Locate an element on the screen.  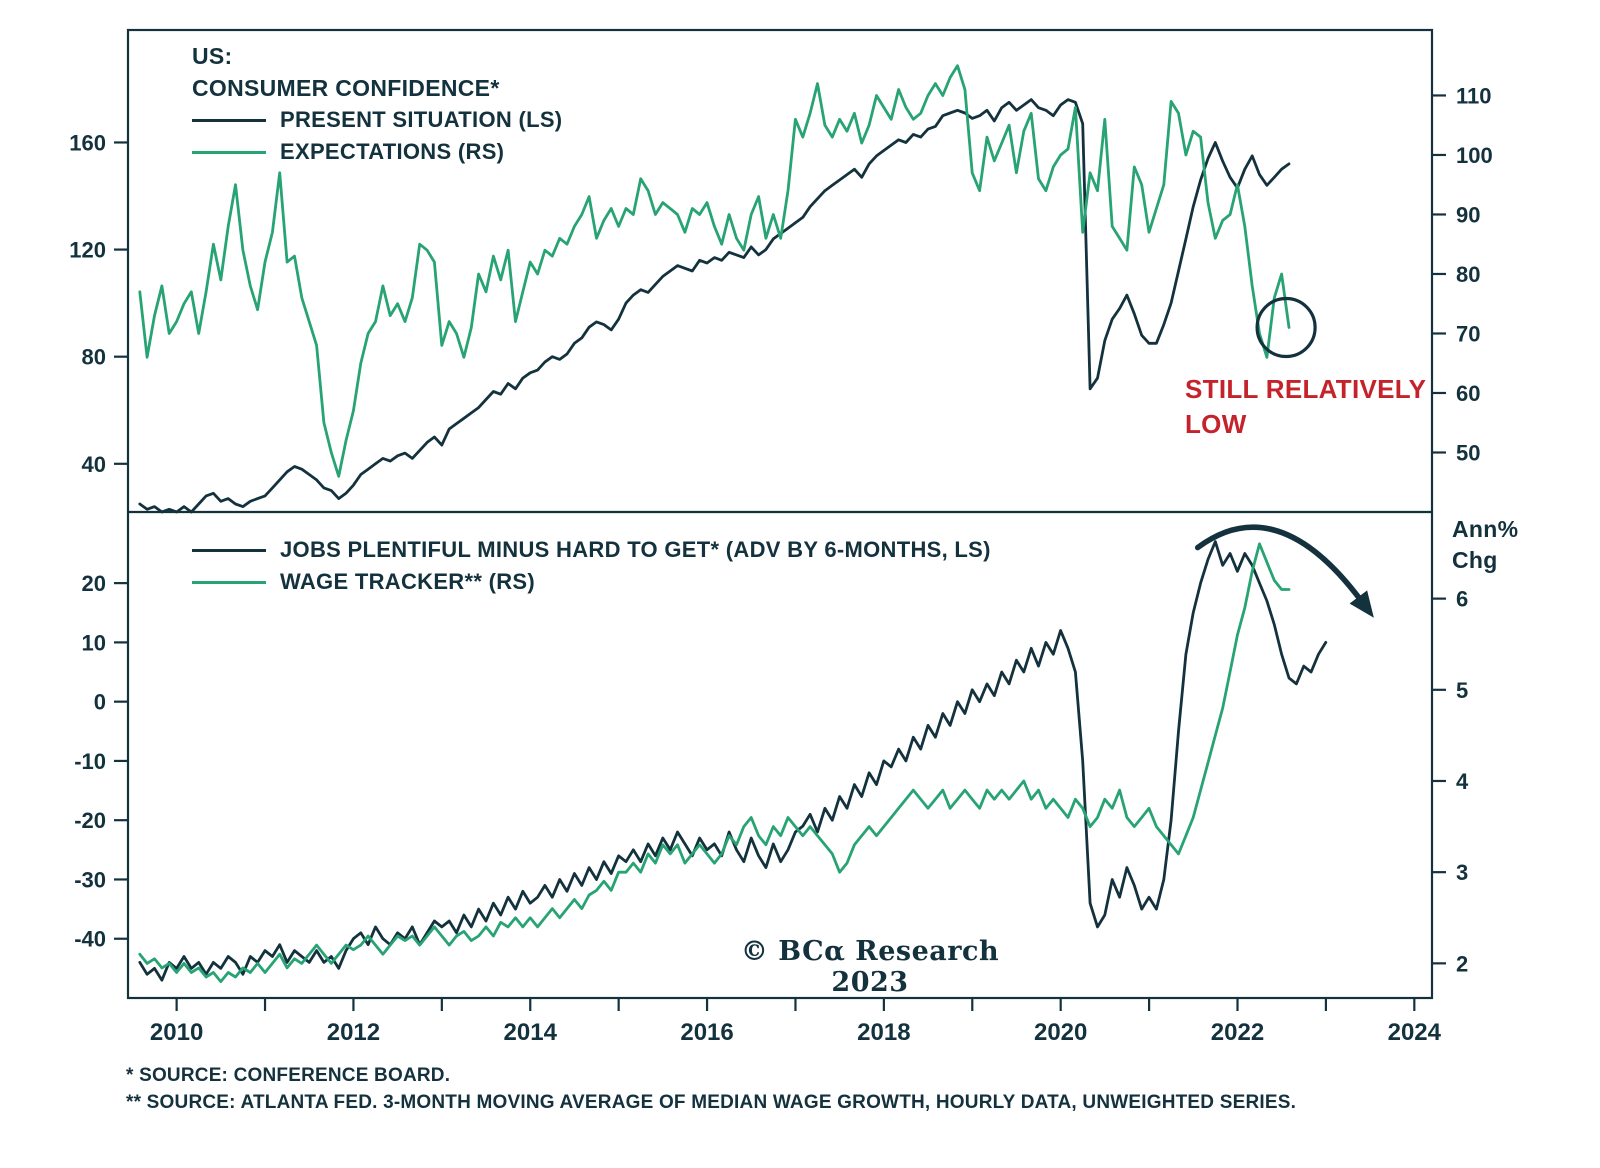
x-axis-year-label: 2024 is located at coordinates (1415, 1032).